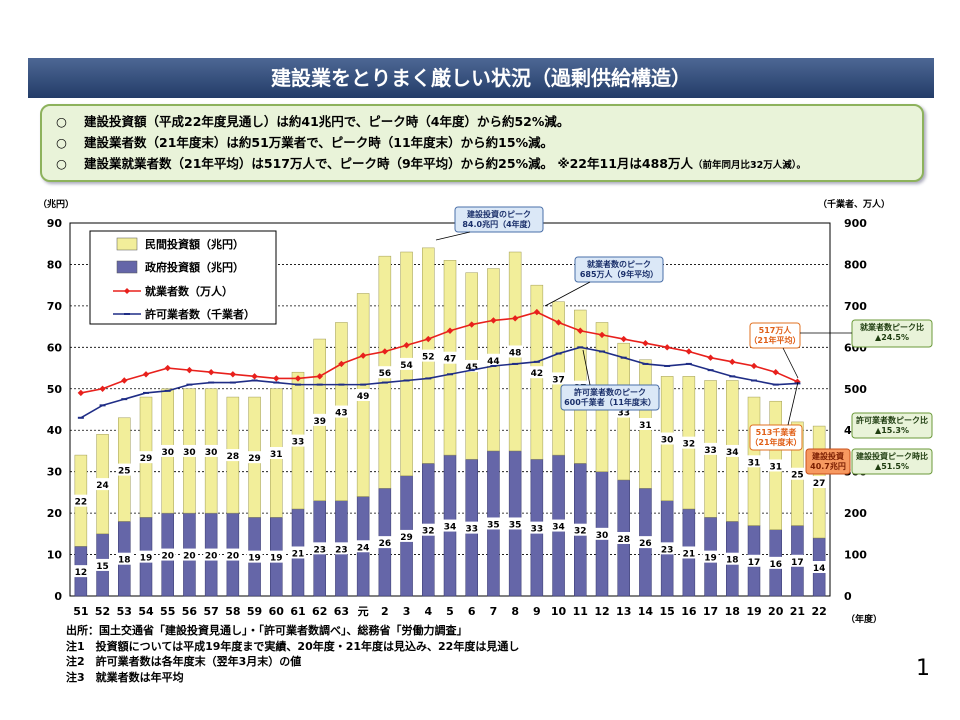  Describe the element at coordinates (855, 513) in the screenshot. I see `right-tick-label: 200` at that location.